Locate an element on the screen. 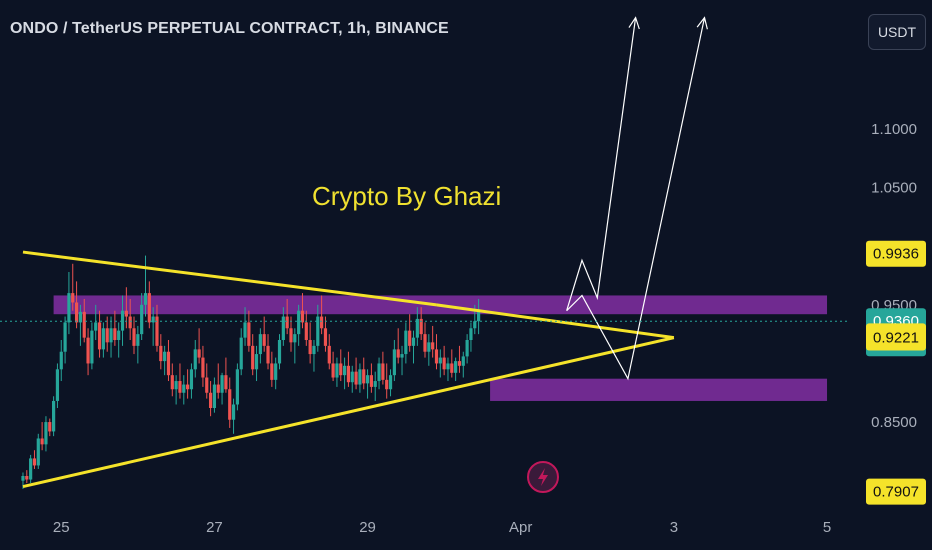 Image resolution: width=932 pixels, height=550 pixels. level-price-tag is located at coordinates (896, 491).